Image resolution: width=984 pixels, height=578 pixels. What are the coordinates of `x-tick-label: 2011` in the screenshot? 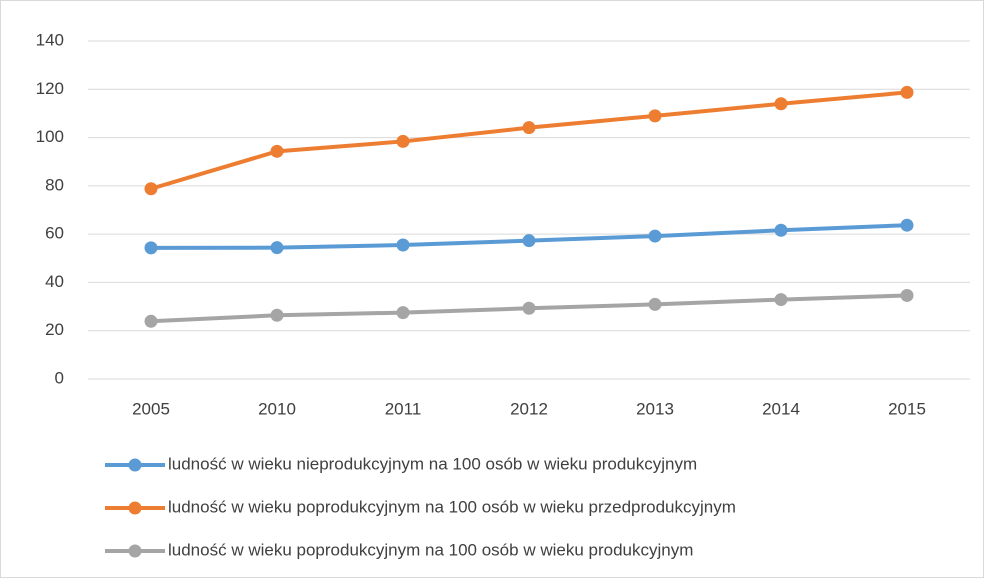 It's located at (403, 408).